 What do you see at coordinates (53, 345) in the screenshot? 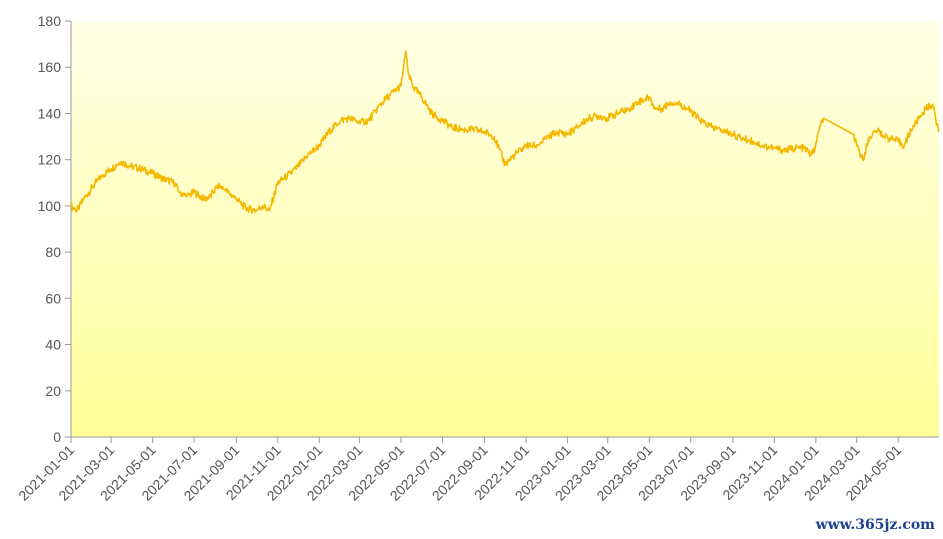
I see `y-tick-label: 40` at bounding box center [53, 345].